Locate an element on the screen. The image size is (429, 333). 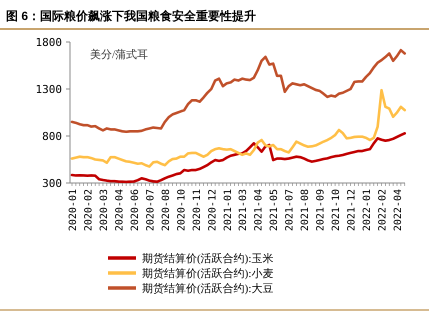
x-tick-label: 2020-12 is located at coordinates (212, 210).